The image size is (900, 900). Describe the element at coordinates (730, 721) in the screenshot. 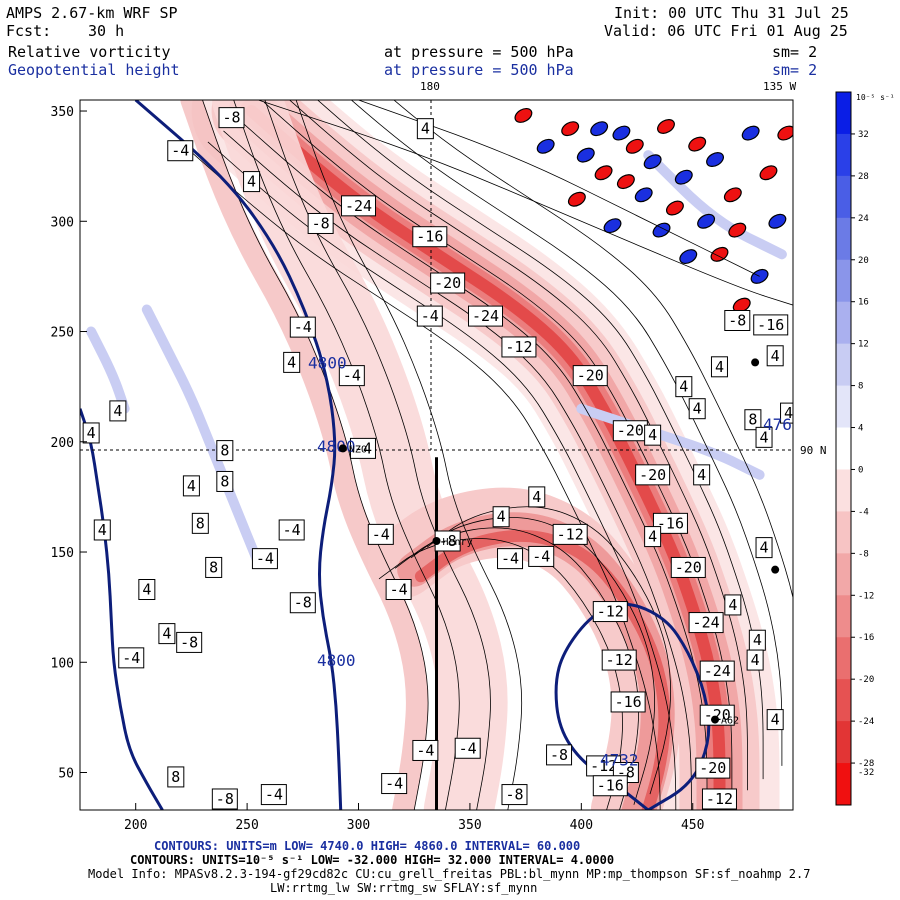

I see `station-label: A62` at that location.